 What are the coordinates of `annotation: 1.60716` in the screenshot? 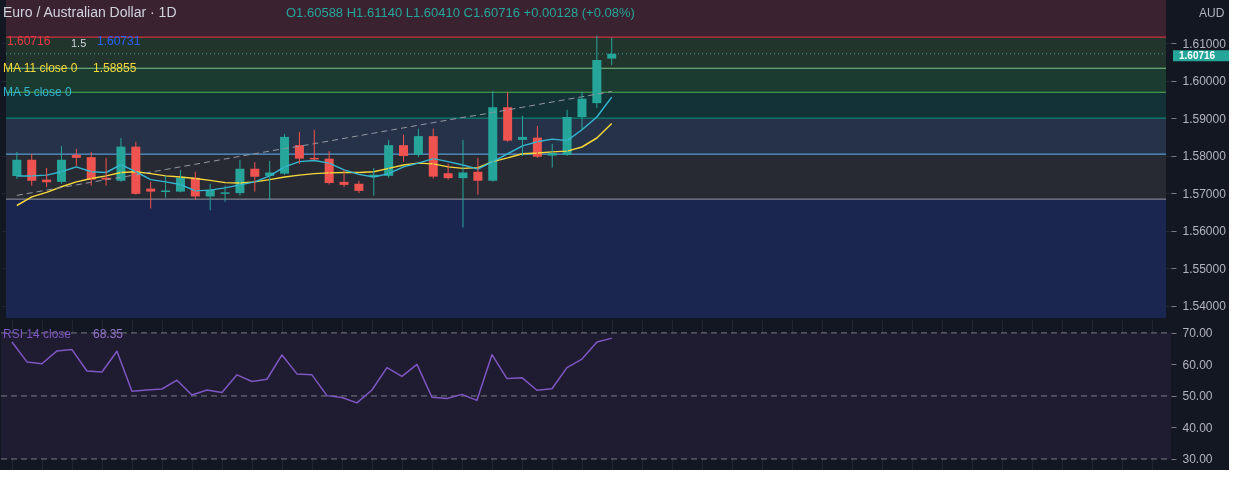 It's located at (29, 41).